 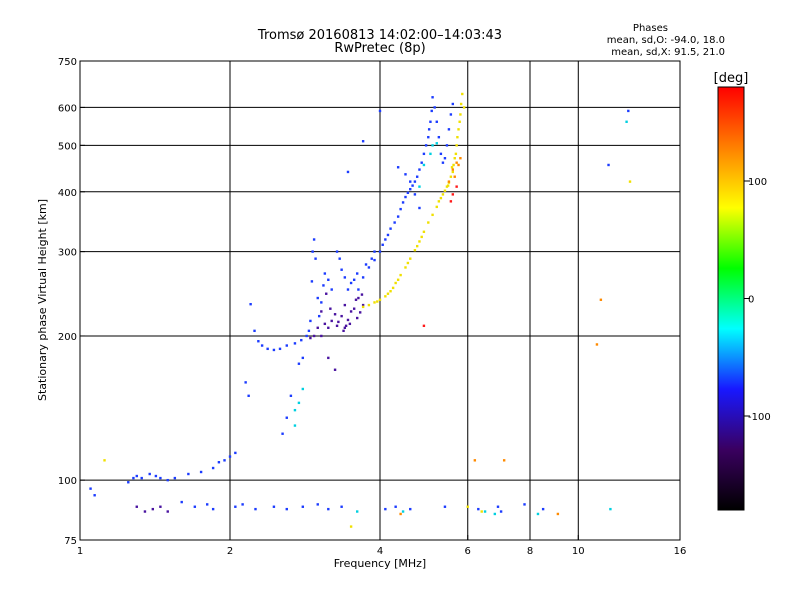 I want to click on phases-heading: Phases, so click(x=650, y=28).